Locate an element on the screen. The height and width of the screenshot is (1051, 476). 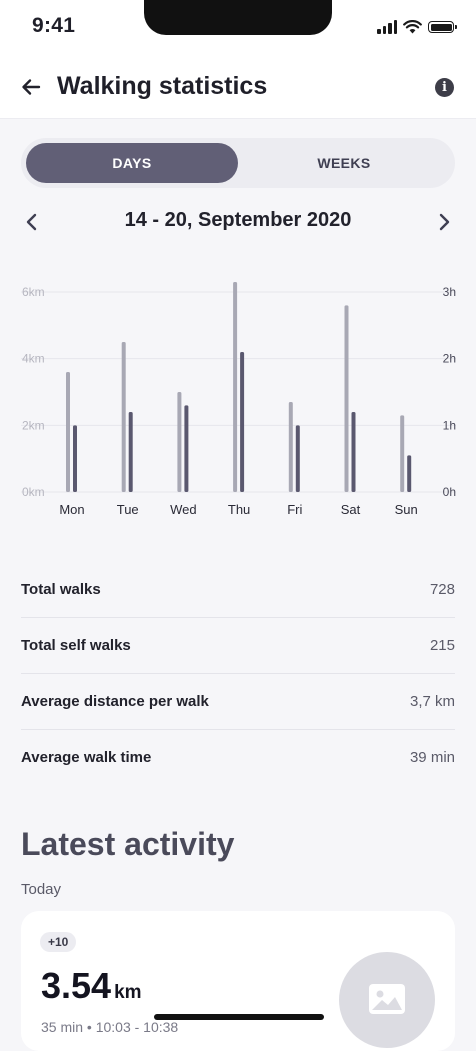
stat-average-walk-time: Average walk time 39 min is located at coordinates (238, 757).